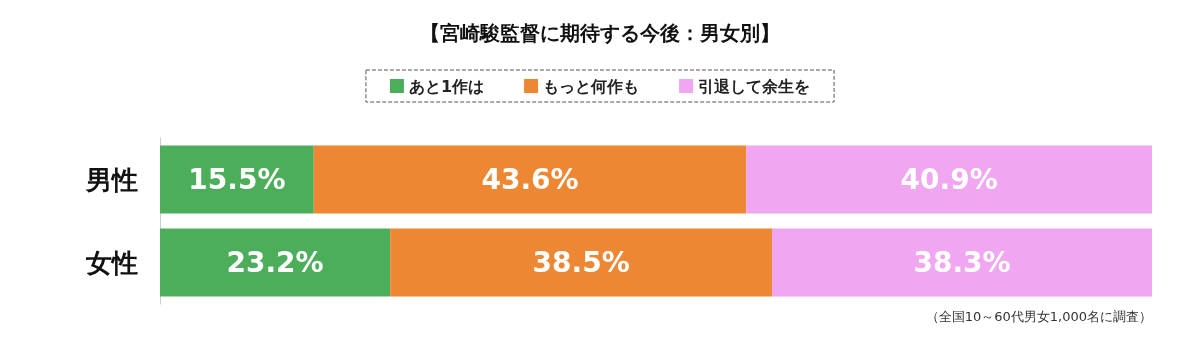 Image resolution: width=1200 pixels, height=337 pixels. I want to click on chart-title: 【宮崎駿監督に期待する今後：男女別】, so click(600, 33).